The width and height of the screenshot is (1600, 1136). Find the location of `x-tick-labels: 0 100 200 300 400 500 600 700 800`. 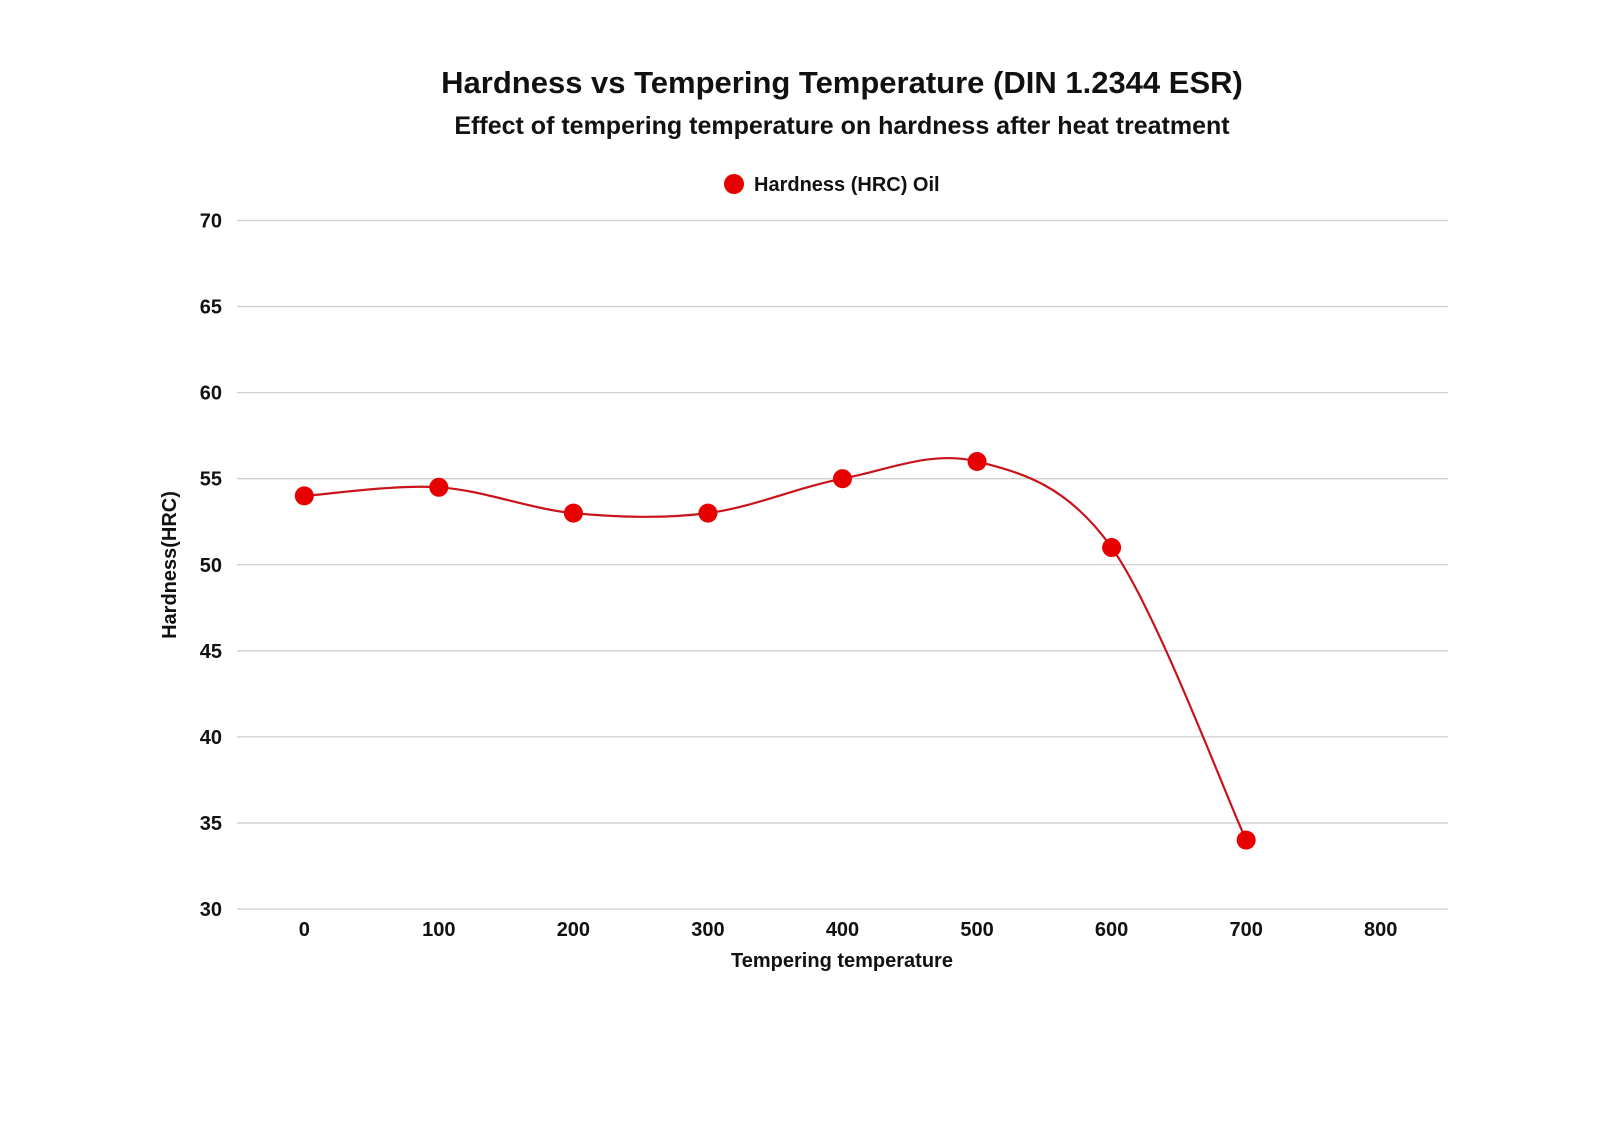

x-tick-labels: 0 100 200 300 400 500 600 700 800 is located at coordinates (848, 930).